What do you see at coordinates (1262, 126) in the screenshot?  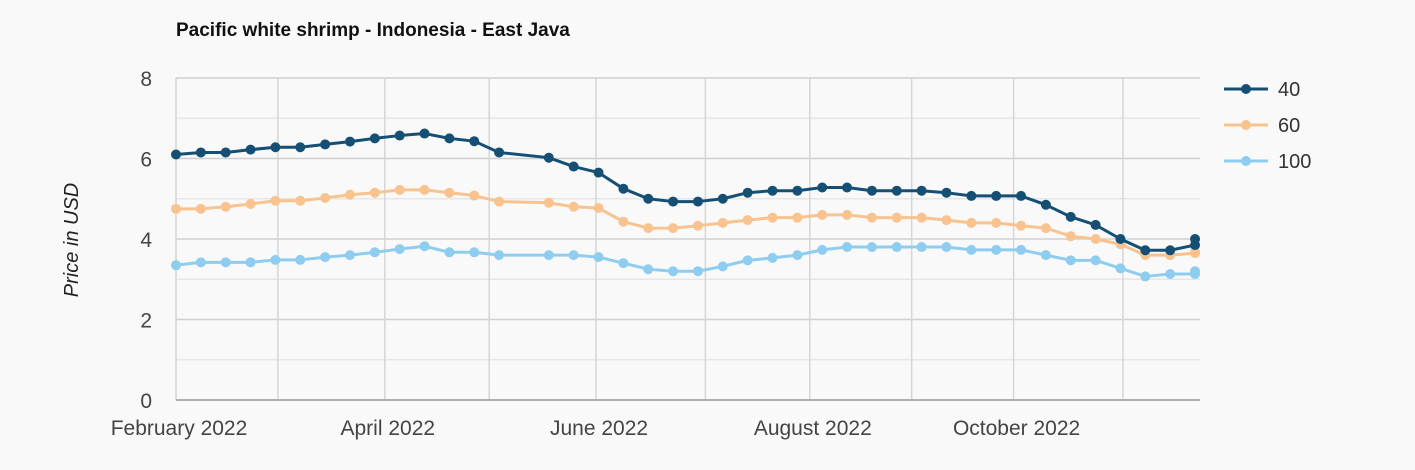 I see `legend-item-60: 60` at bounding box center [1262, 126].